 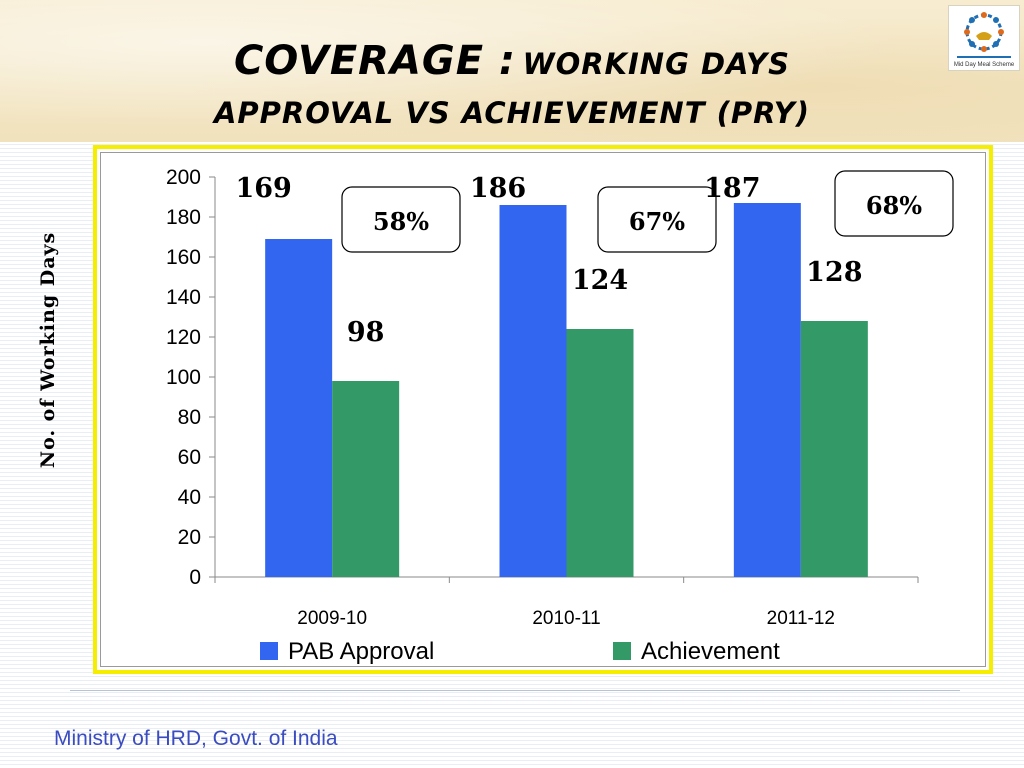 I want to click on y-tick-label: 160, so click(x=183, y=257).